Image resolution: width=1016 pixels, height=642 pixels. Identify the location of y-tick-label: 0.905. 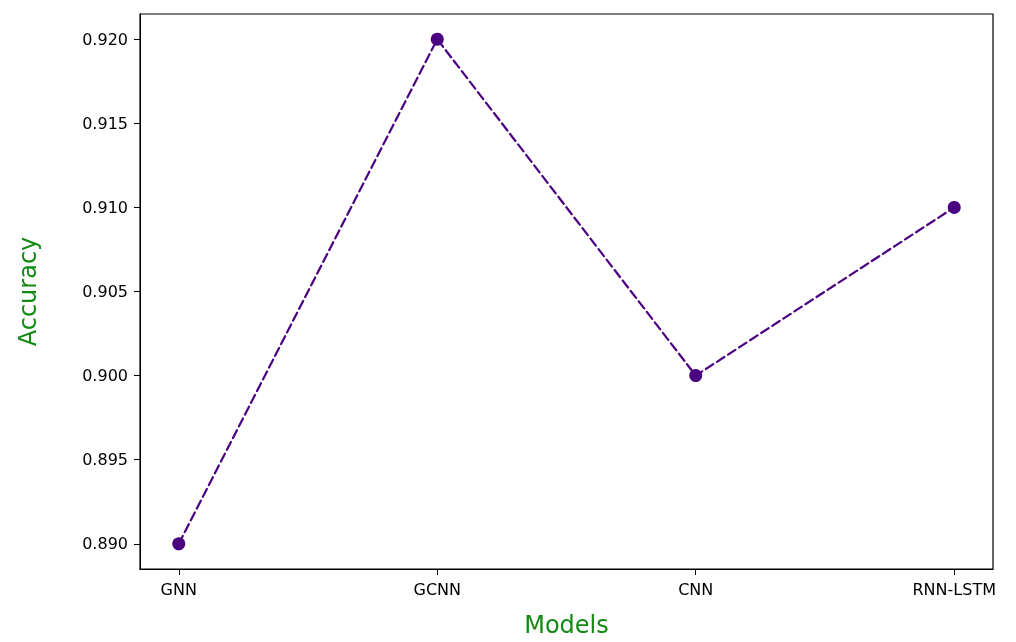
(105, 291).